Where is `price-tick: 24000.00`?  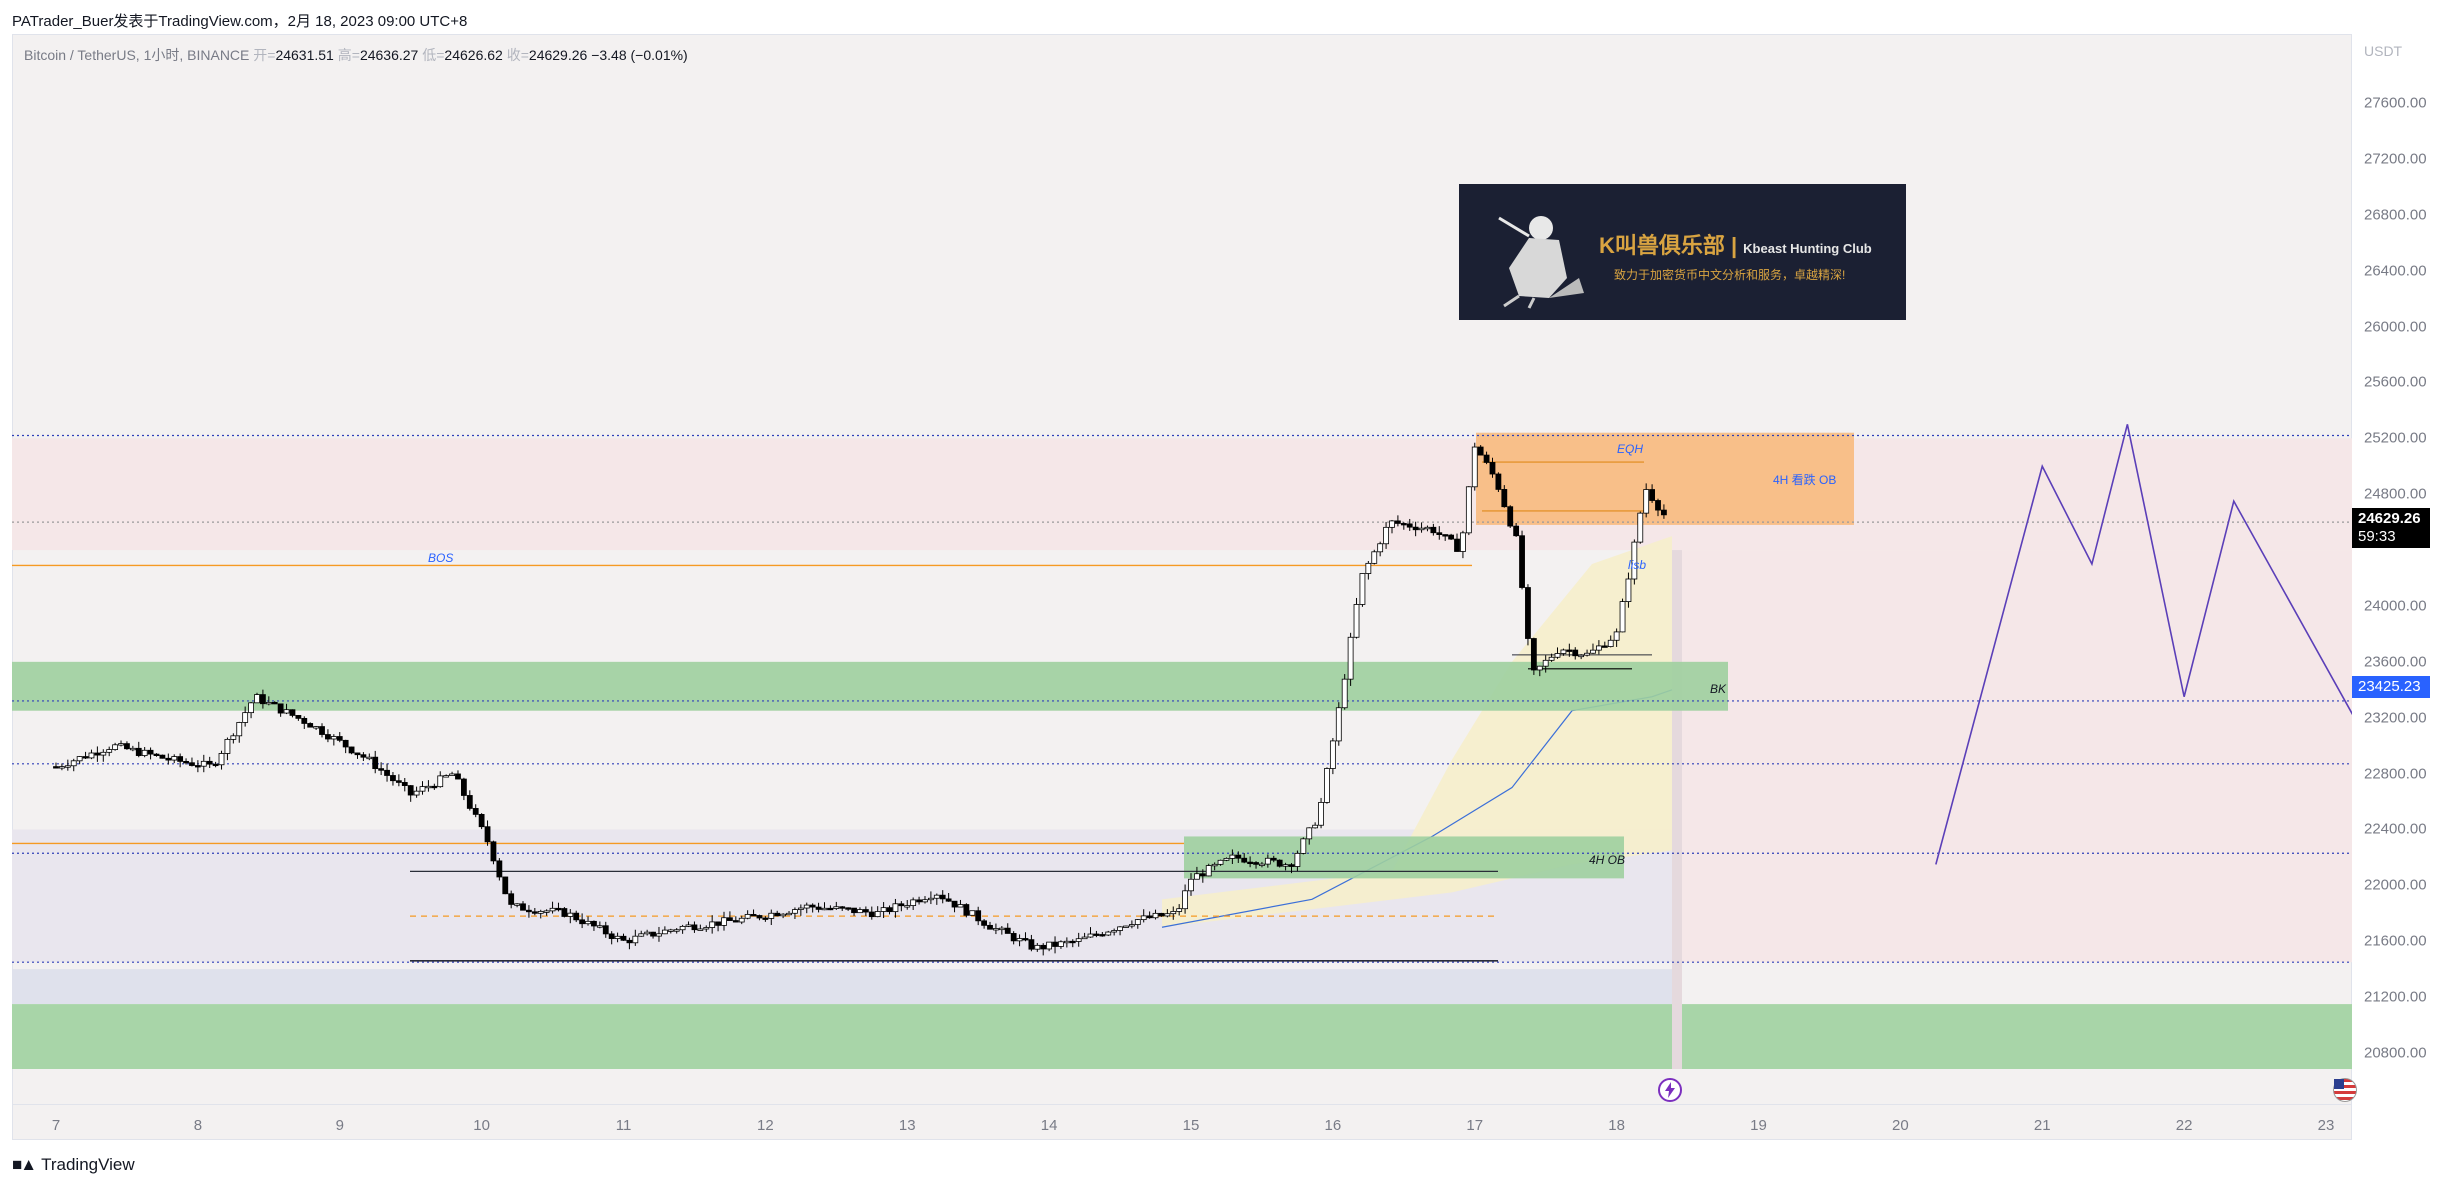
price-tick: 24000.00 is located at coordinates (2395, 606).